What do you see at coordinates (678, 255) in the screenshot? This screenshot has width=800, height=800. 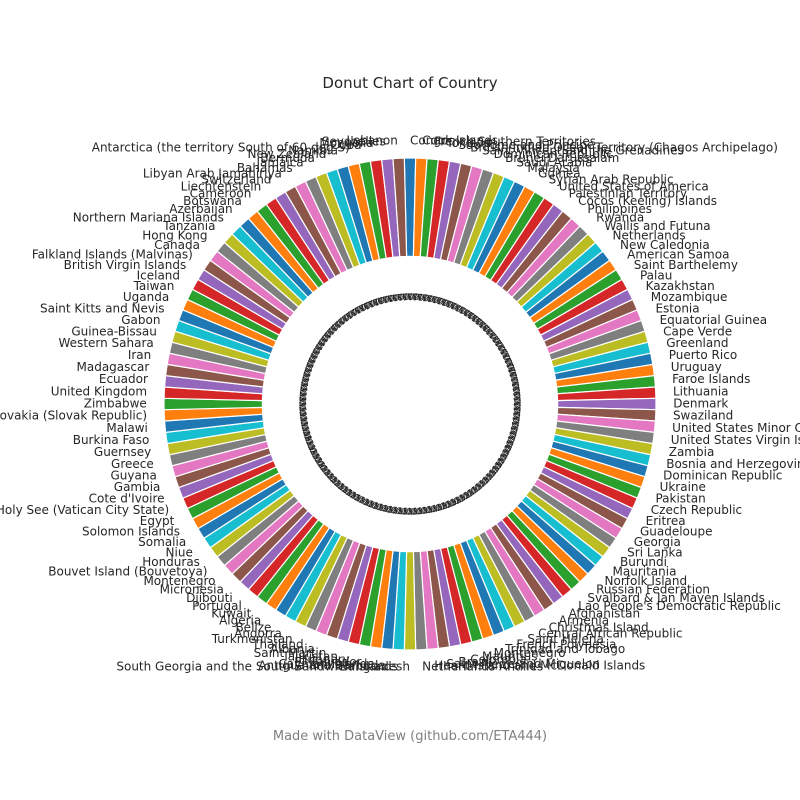 I see `category-label: American Samoa` at bounding box center [678, 255].